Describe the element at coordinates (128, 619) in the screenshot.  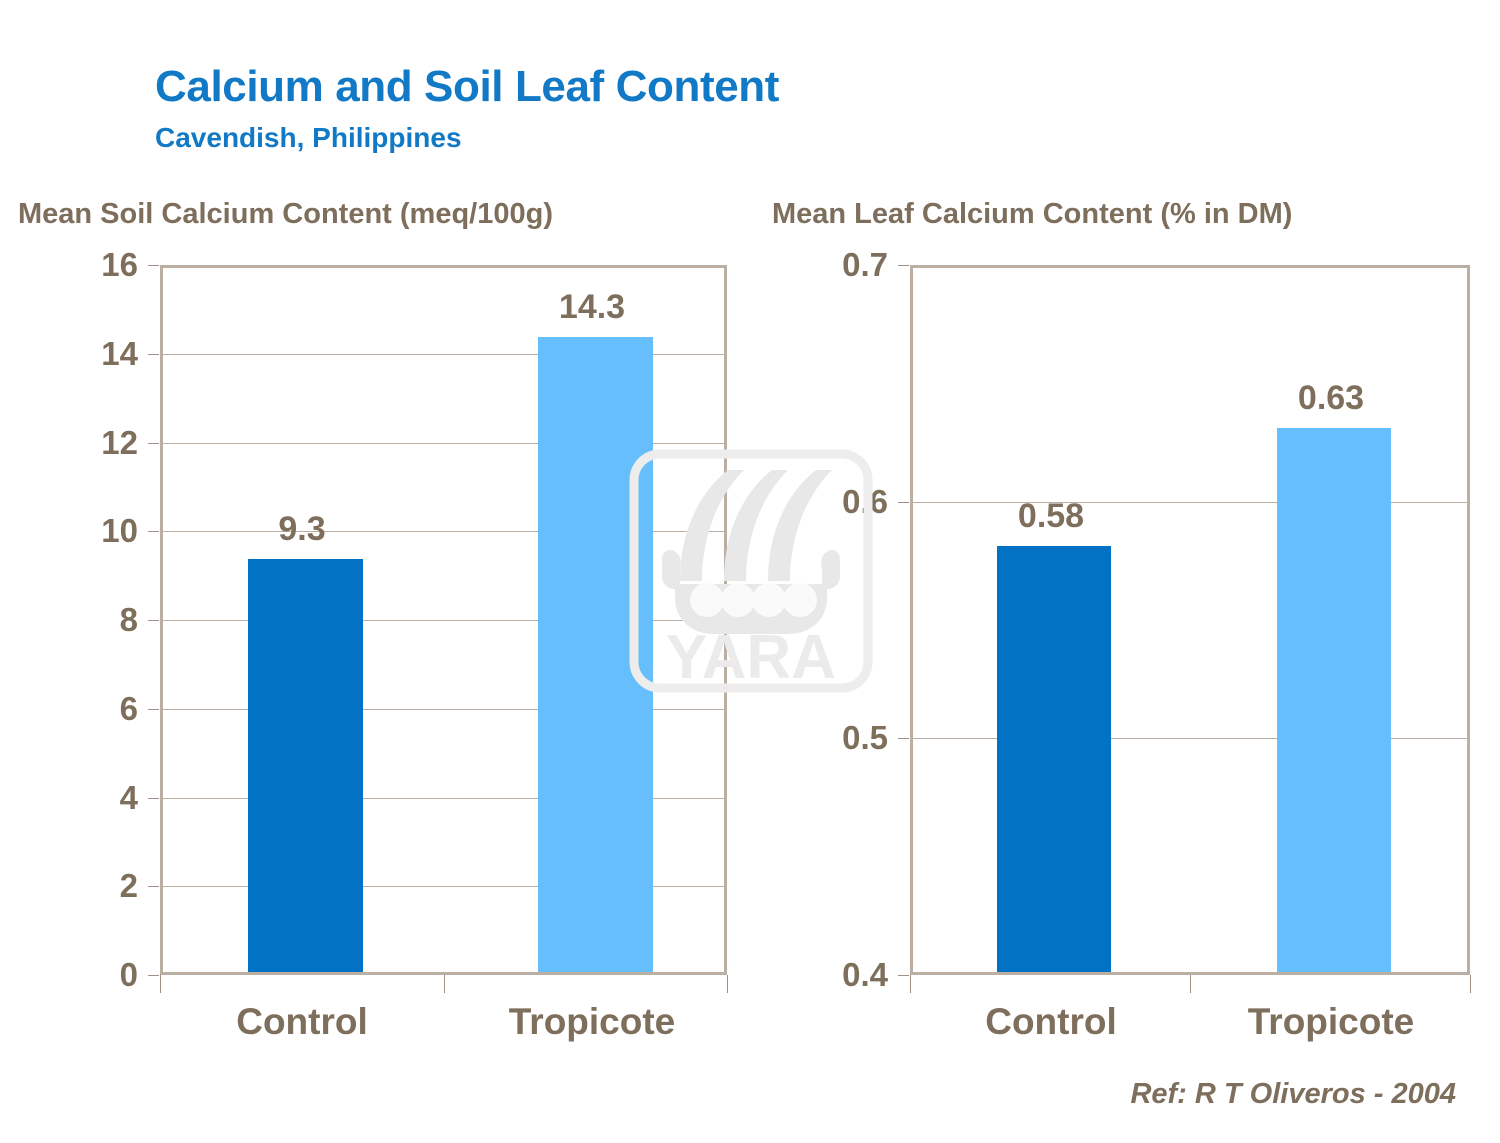
I see `y-axis-tick-label: 8` at that location.